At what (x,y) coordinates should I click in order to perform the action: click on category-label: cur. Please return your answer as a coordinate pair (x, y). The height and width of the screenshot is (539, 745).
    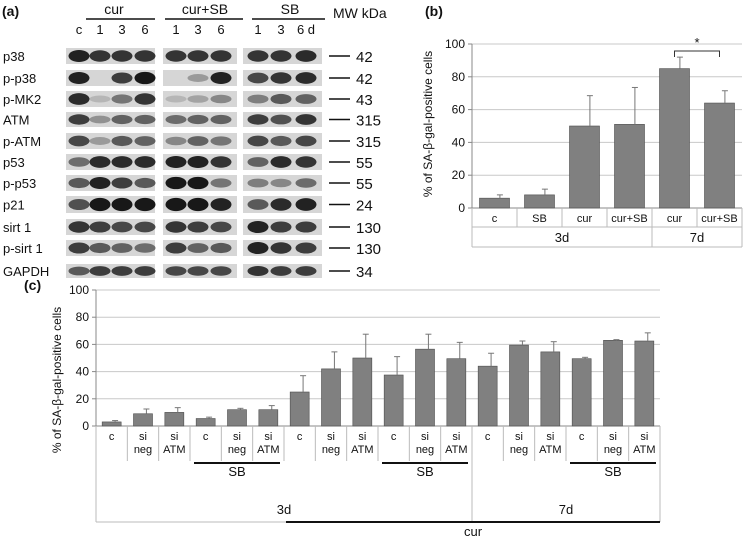
    Looking at the image, I should click on (675, 219).